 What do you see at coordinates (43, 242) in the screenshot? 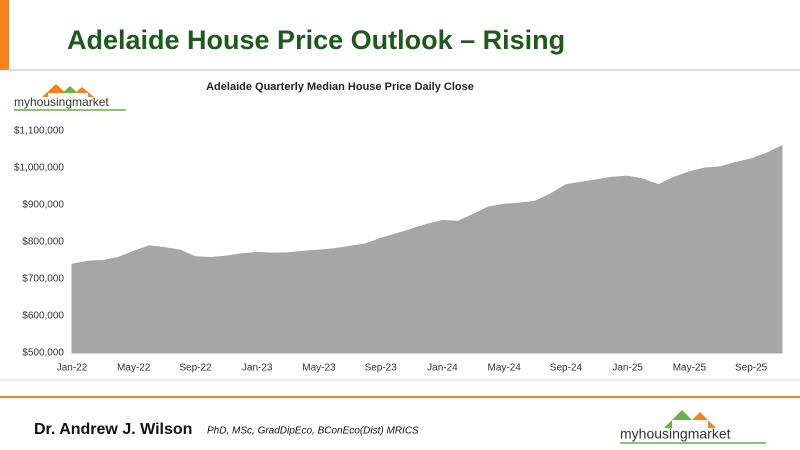
I see `y-tick-label: $800,000` at bounding box center [43, 242].